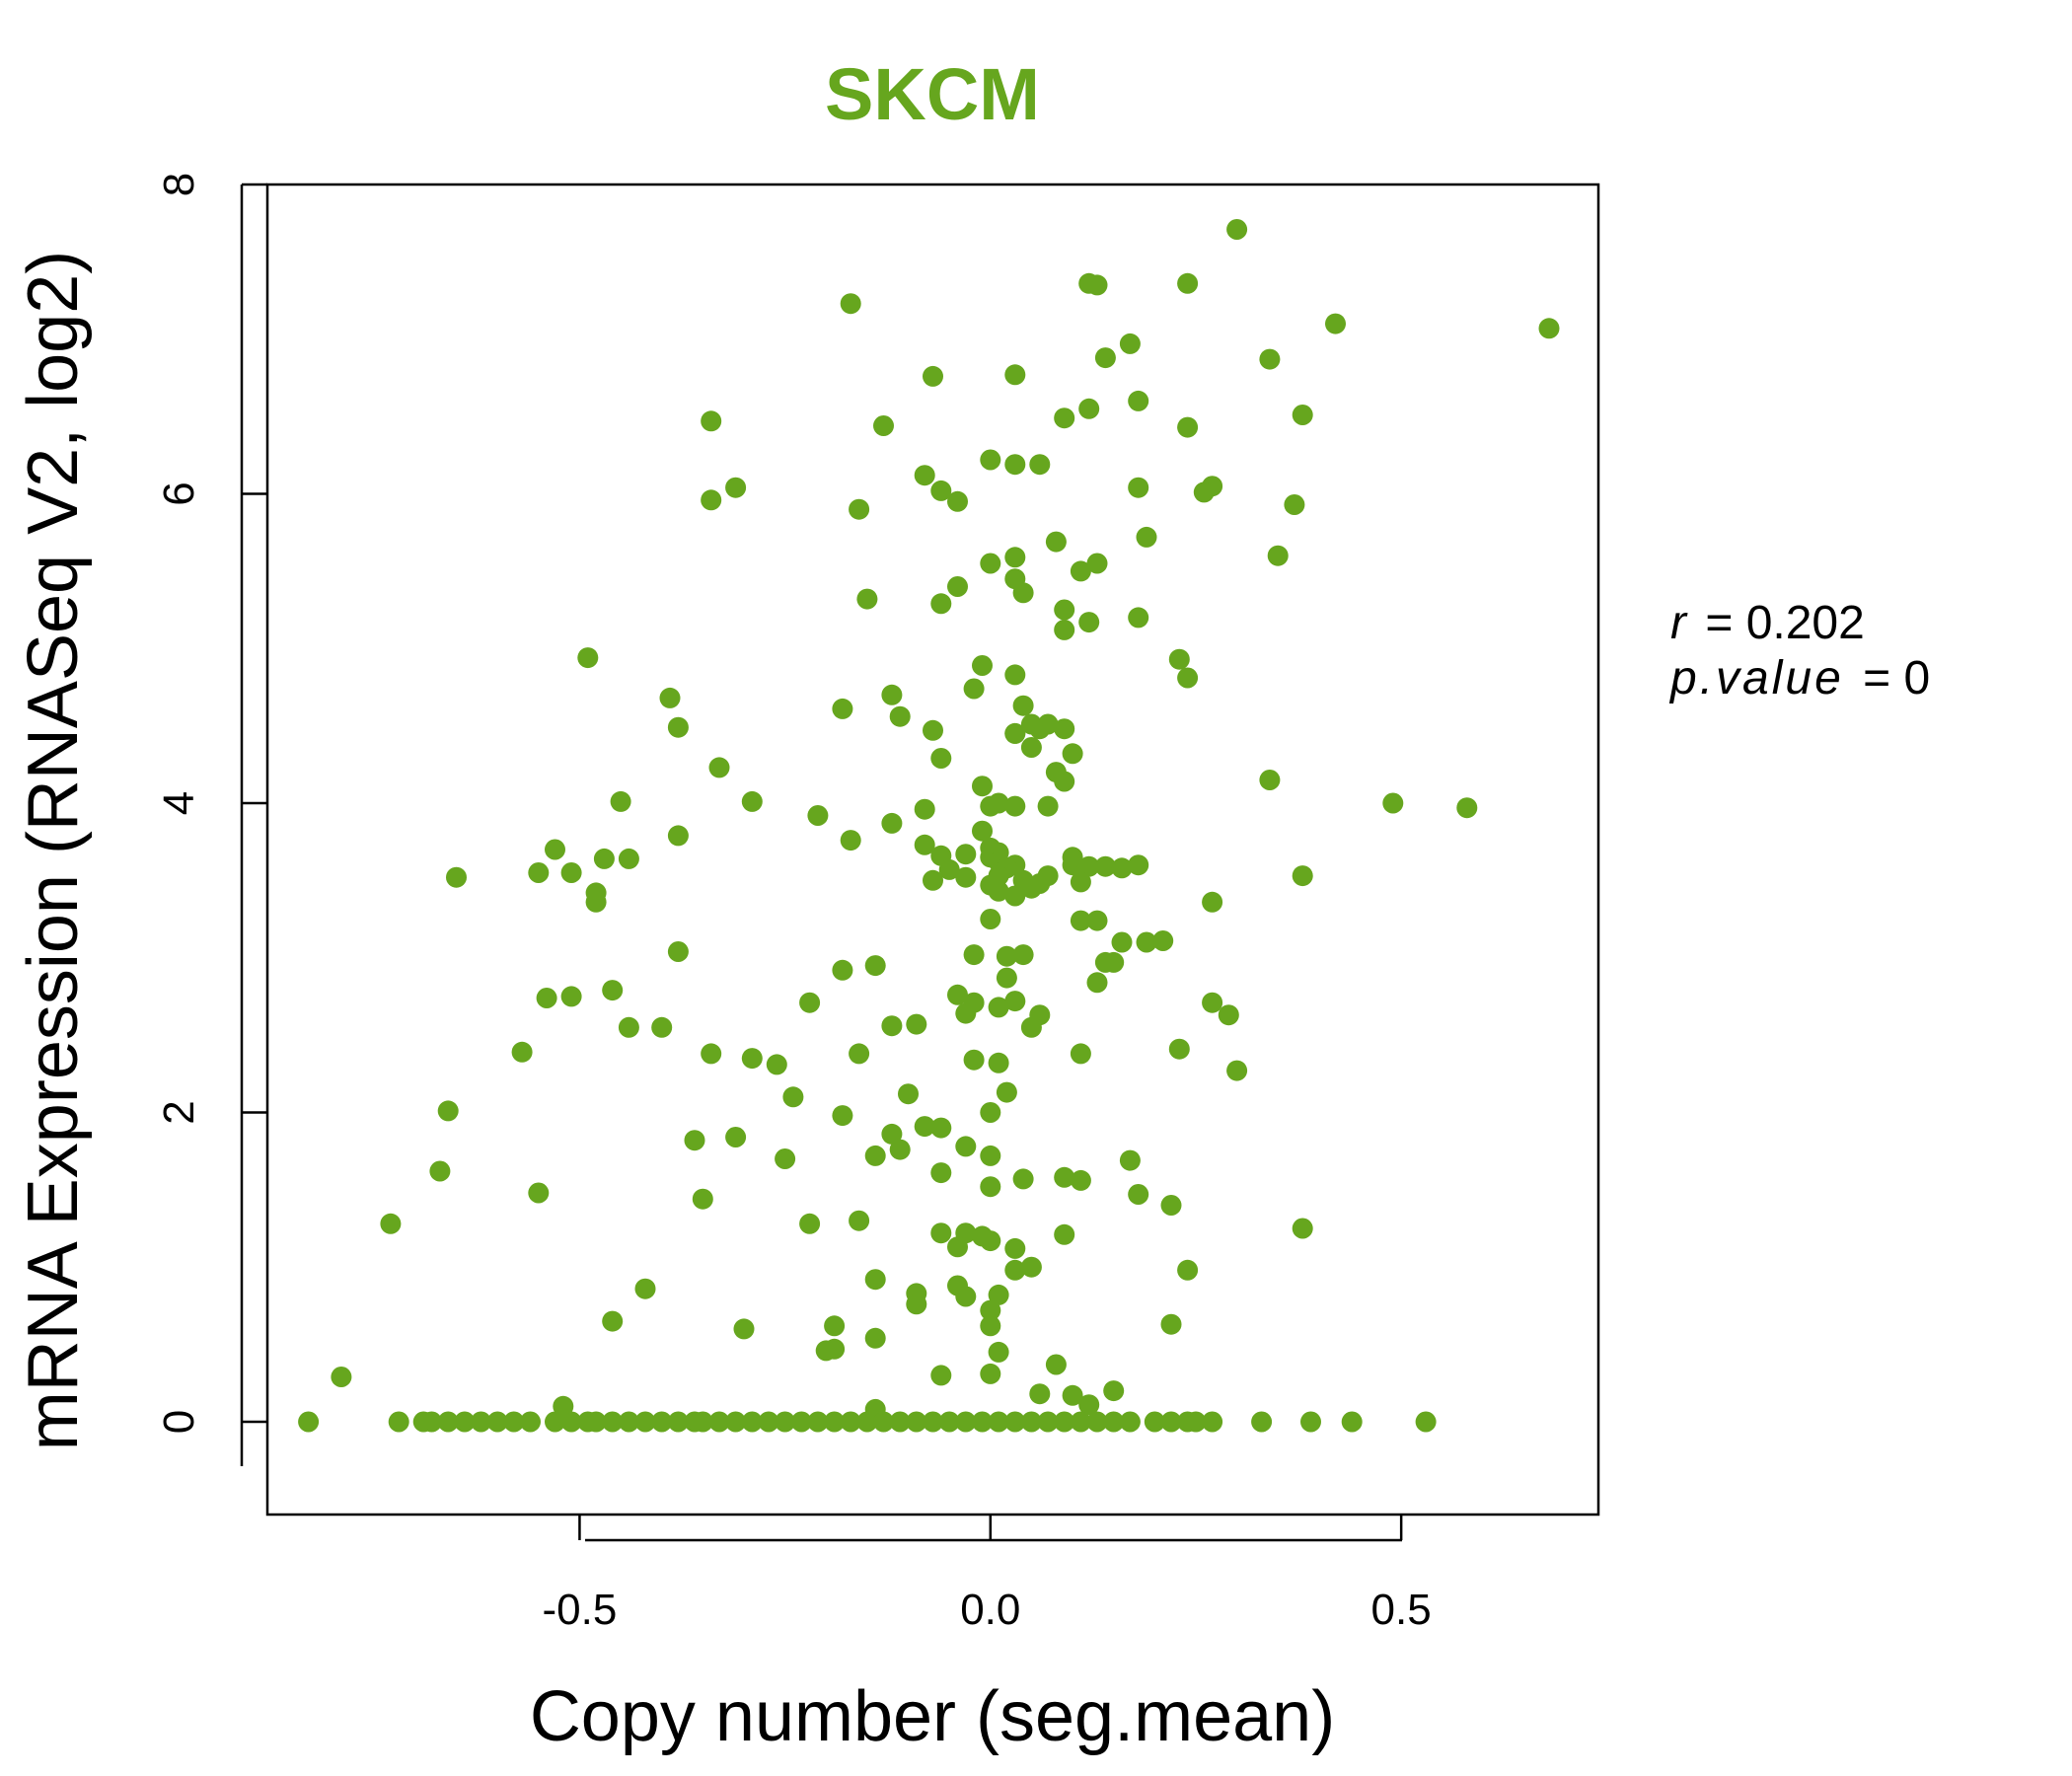 Image resolution: width=2072 pixels, height=1776 pixels. I want to click on x-tick-label: -0.5, so click(581, 1610).